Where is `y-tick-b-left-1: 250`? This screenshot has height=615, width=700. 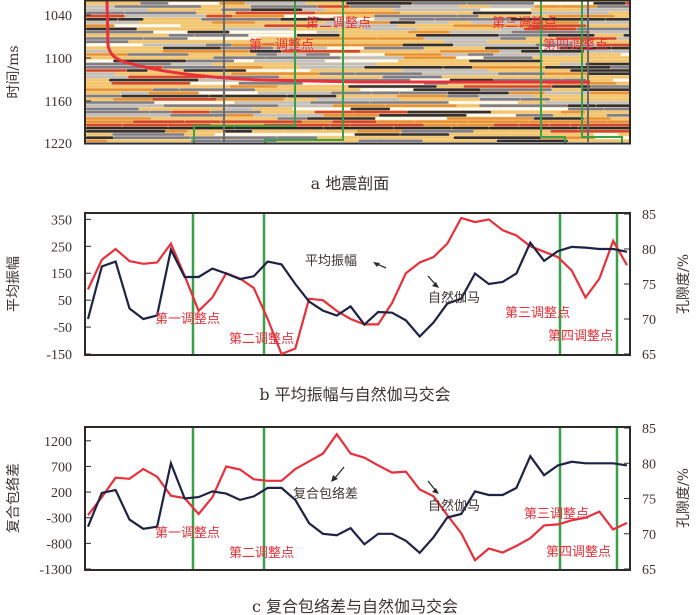 y-tick-b-left-1: 250 is located at coordinates (61, 247).